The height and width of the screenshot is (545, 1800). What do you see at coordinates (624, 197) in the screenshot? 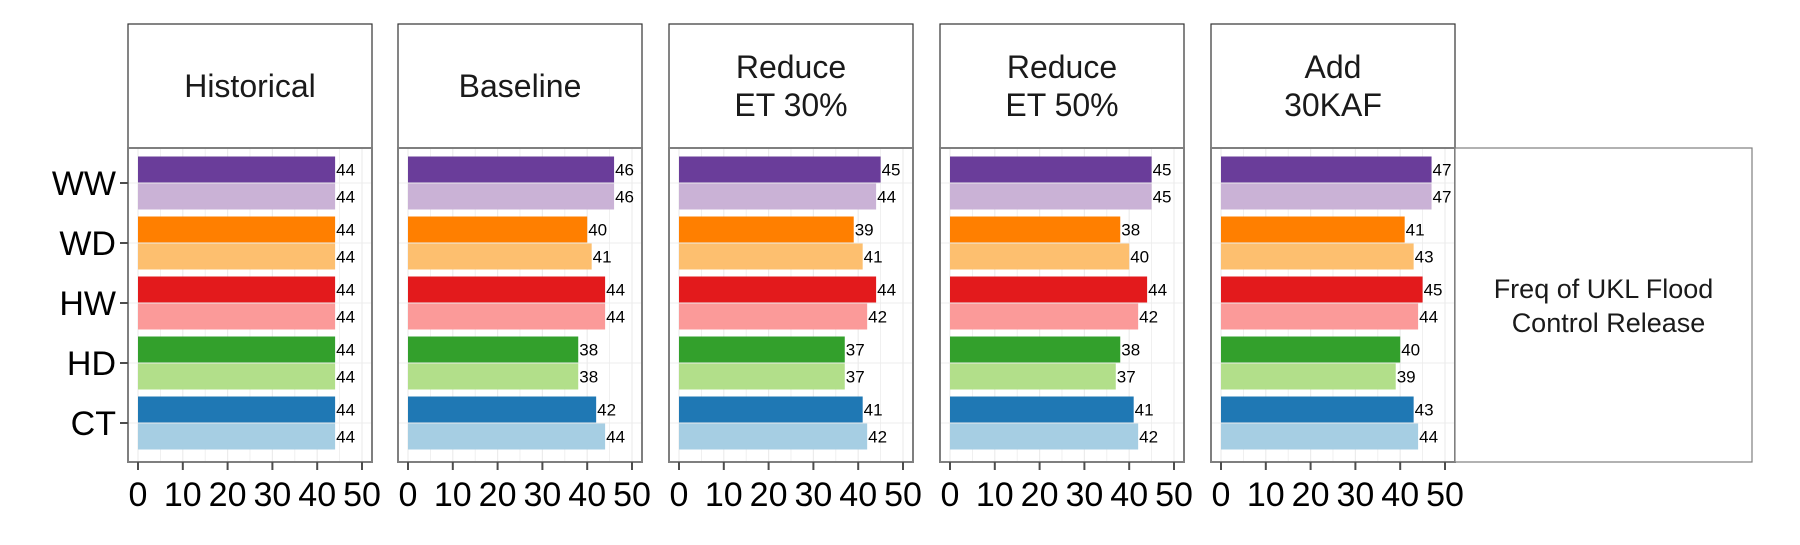
I see `data-label: 46` at bounding box center [624, 197].